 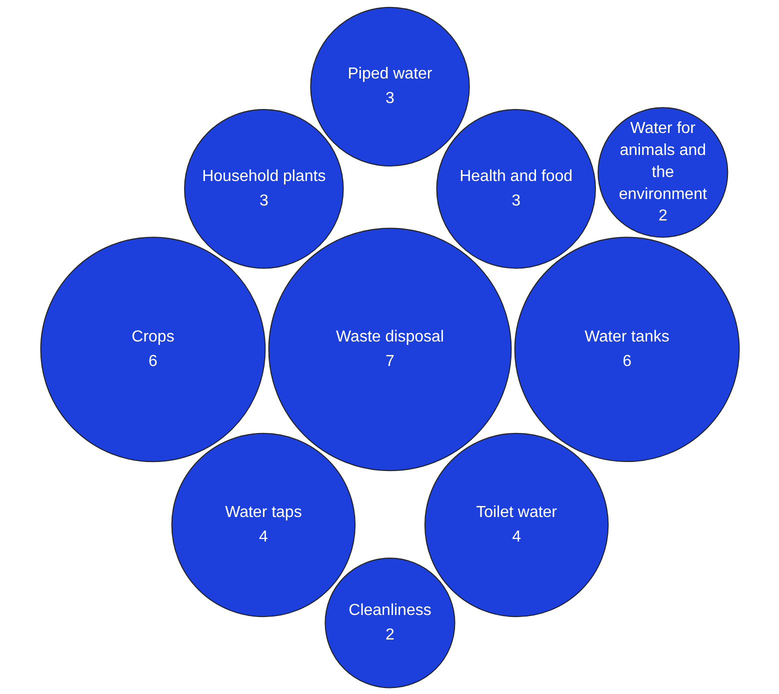 I want to click on category-label: Health and food, so click(x=516, y=176).